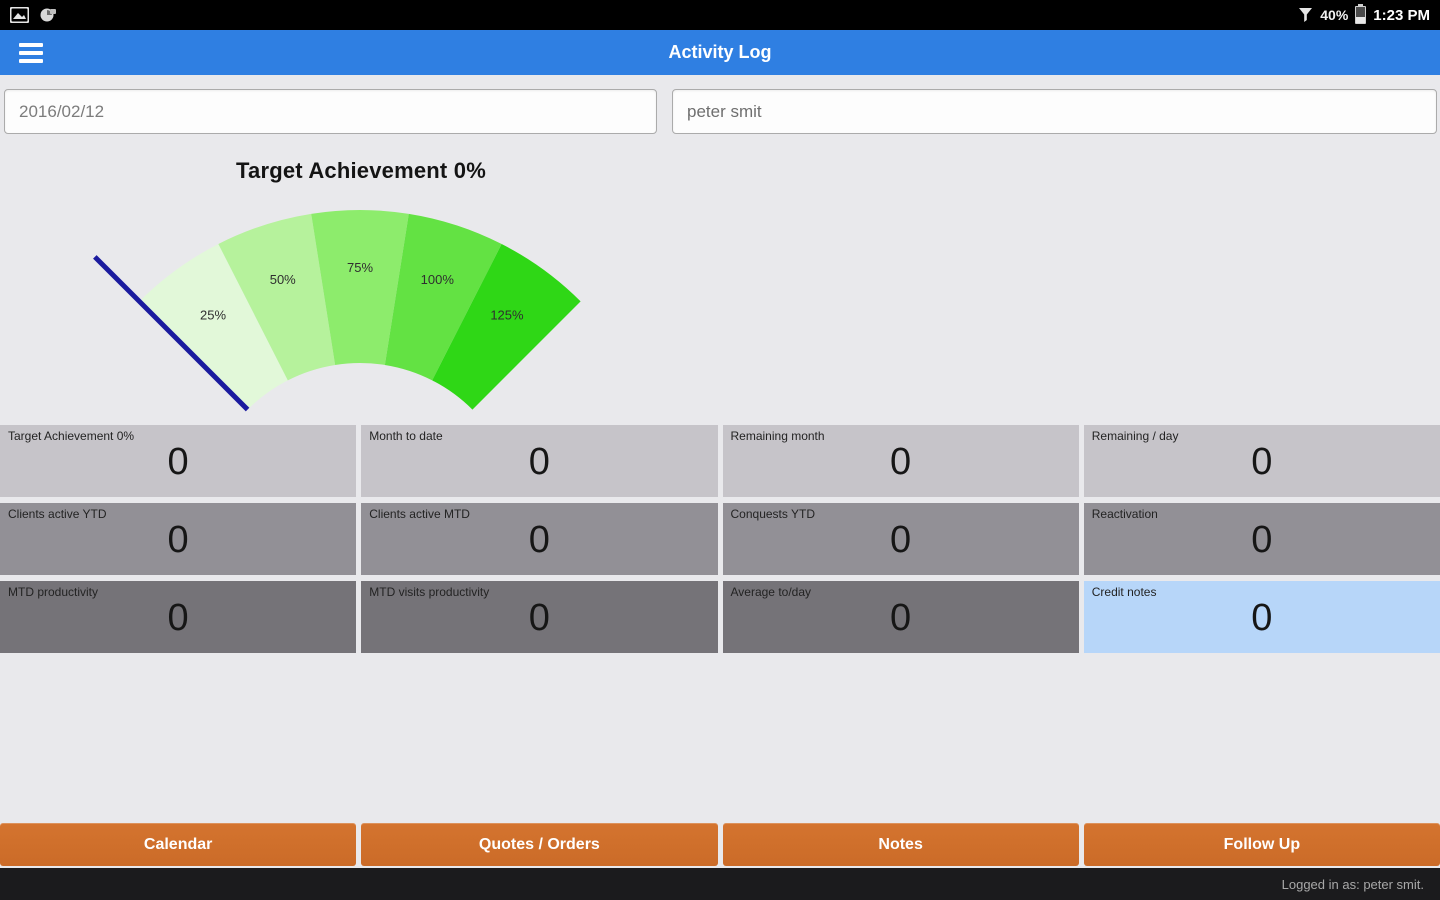  I want to click on metric-card-credit-notes: Credit notes 0, so click(1261, 617).